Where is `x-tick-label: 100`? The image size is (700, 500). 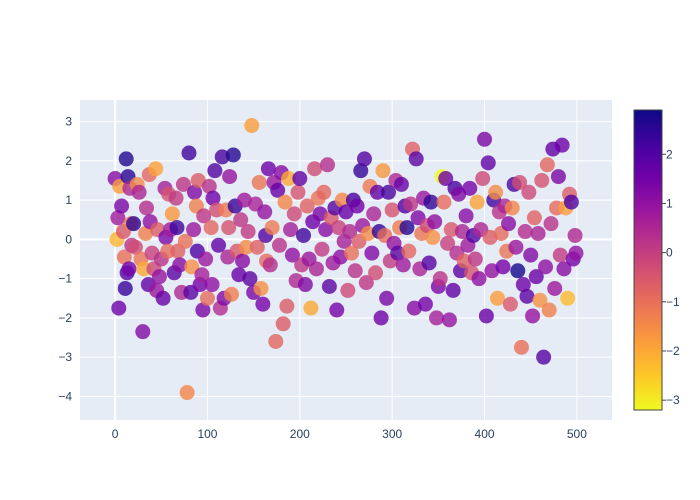 x-tick-label: 100 is located at coordinates (207, 434).